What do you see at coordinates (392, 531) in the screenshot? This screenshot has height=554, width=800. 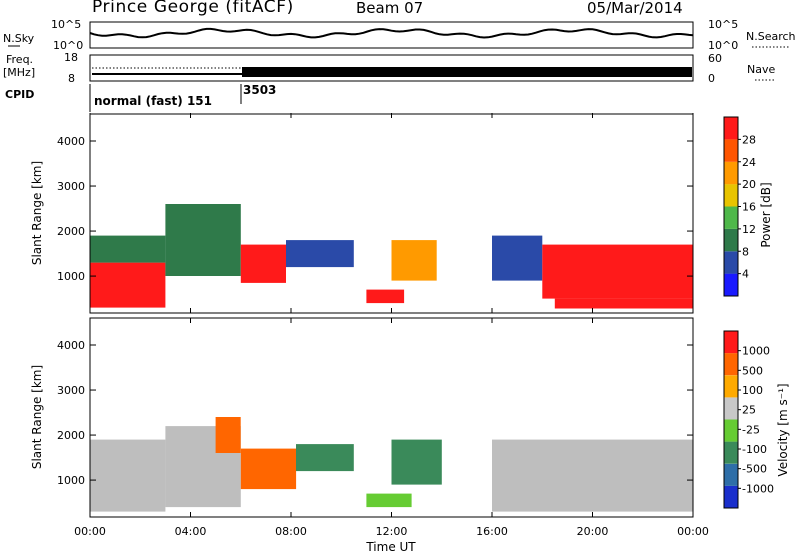 I see `xaxis-tick-3: 12:00` at bounding box center [392, 531].